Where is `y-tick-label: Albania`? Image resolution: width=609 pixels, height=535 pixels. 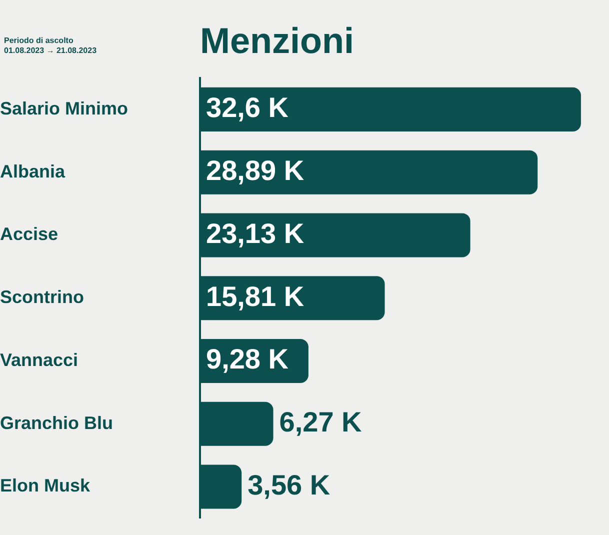 y-tick-label: Albania is located at coordinates (33, 171).